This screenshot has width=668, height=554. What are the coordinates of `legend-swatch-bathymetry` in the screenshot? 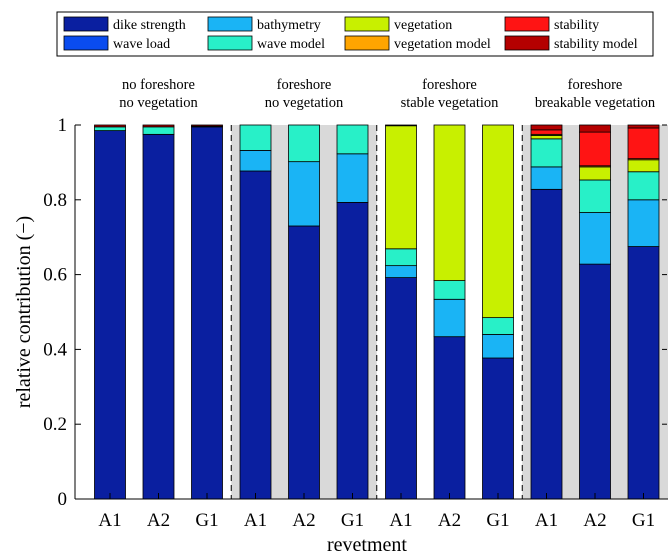 It's located at (230, 24).